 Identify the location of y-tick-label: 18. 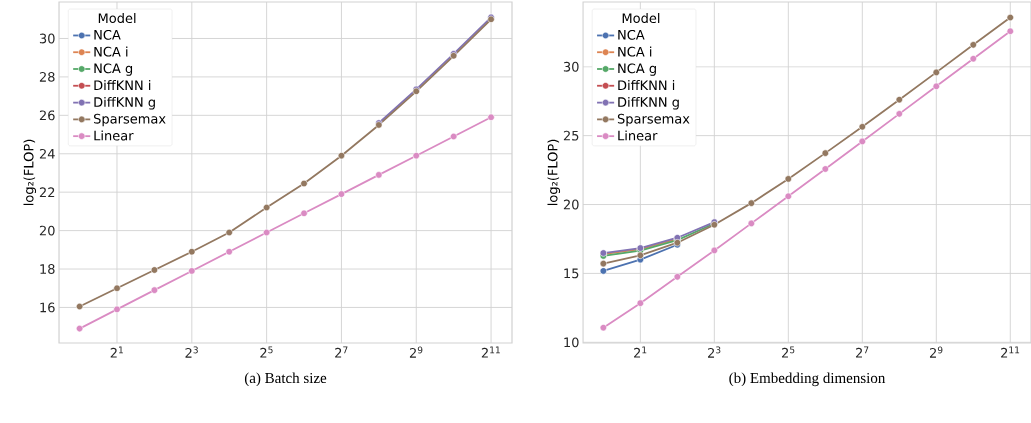
(47, 269).